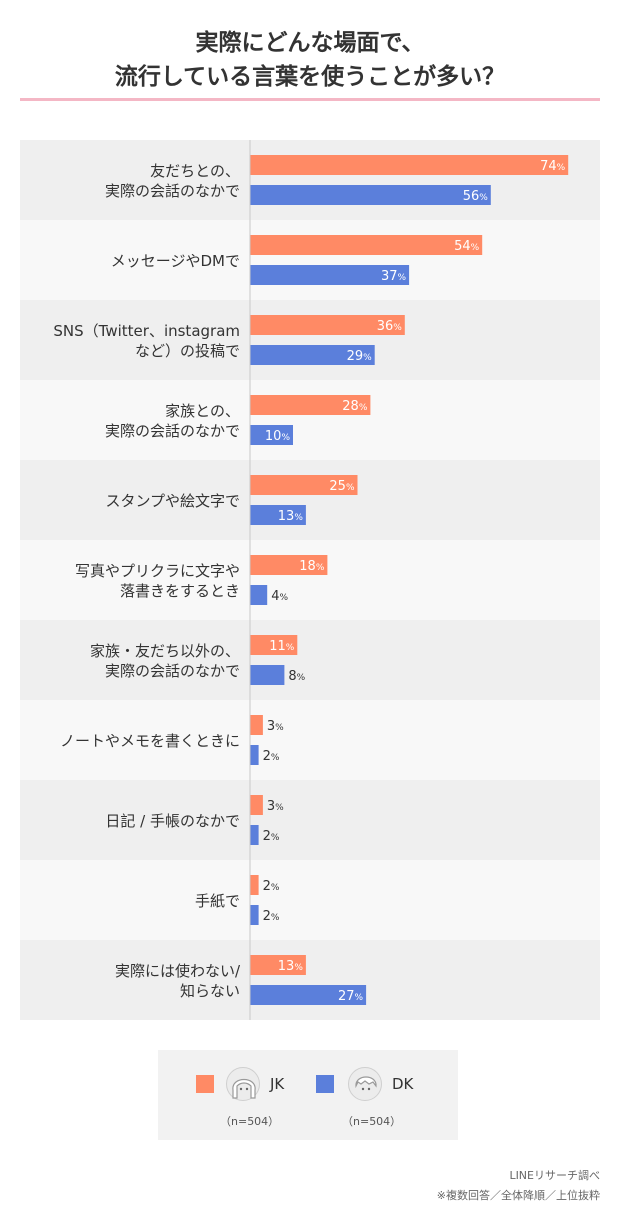  I want to click on data-label-dk: 10%, so click(278, 436).